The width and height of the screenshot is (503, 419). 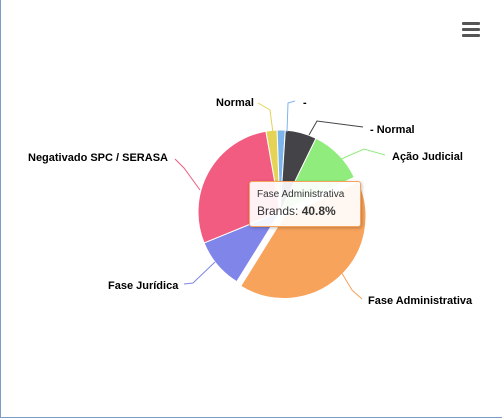 I want to click on chart-tooltip: Fase Administrativa Brands: 40.8%, so click(x=305, y=204).